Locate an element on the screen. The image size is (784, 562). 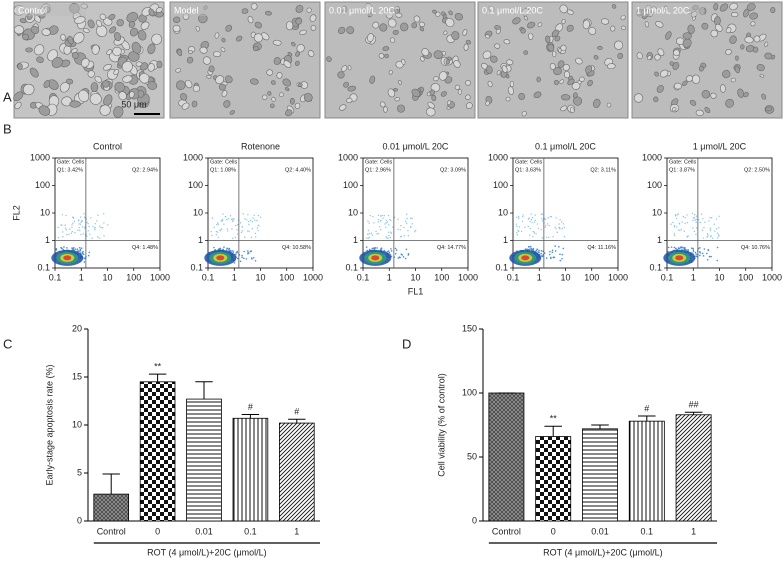
x-tick-label: 100 is located at coordinates (591, 277).